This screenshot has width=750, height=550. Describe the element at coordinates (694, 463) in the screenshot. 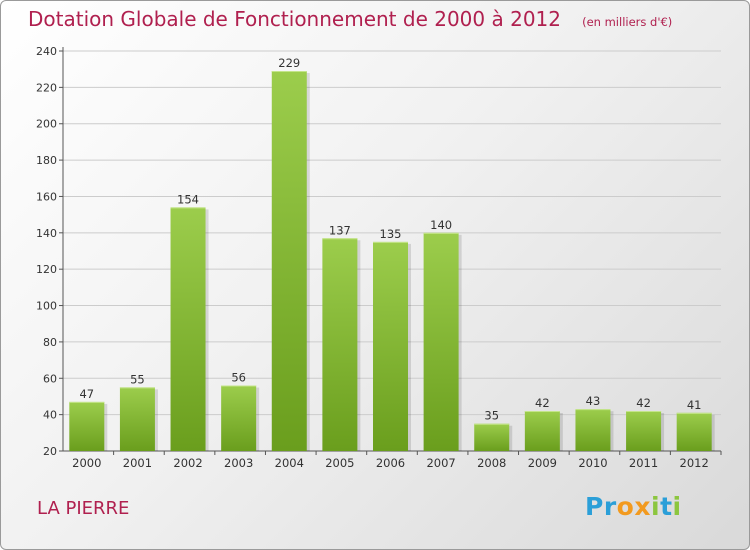

I see `x-tick-label: 2012` at that location.